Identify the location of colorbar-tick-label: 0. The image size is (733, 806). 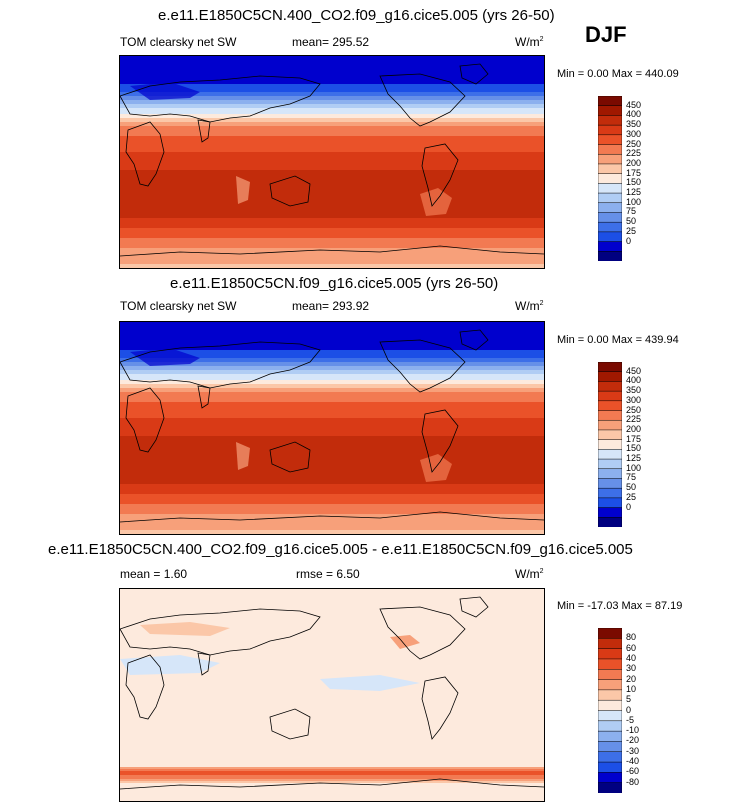
(629, 709).